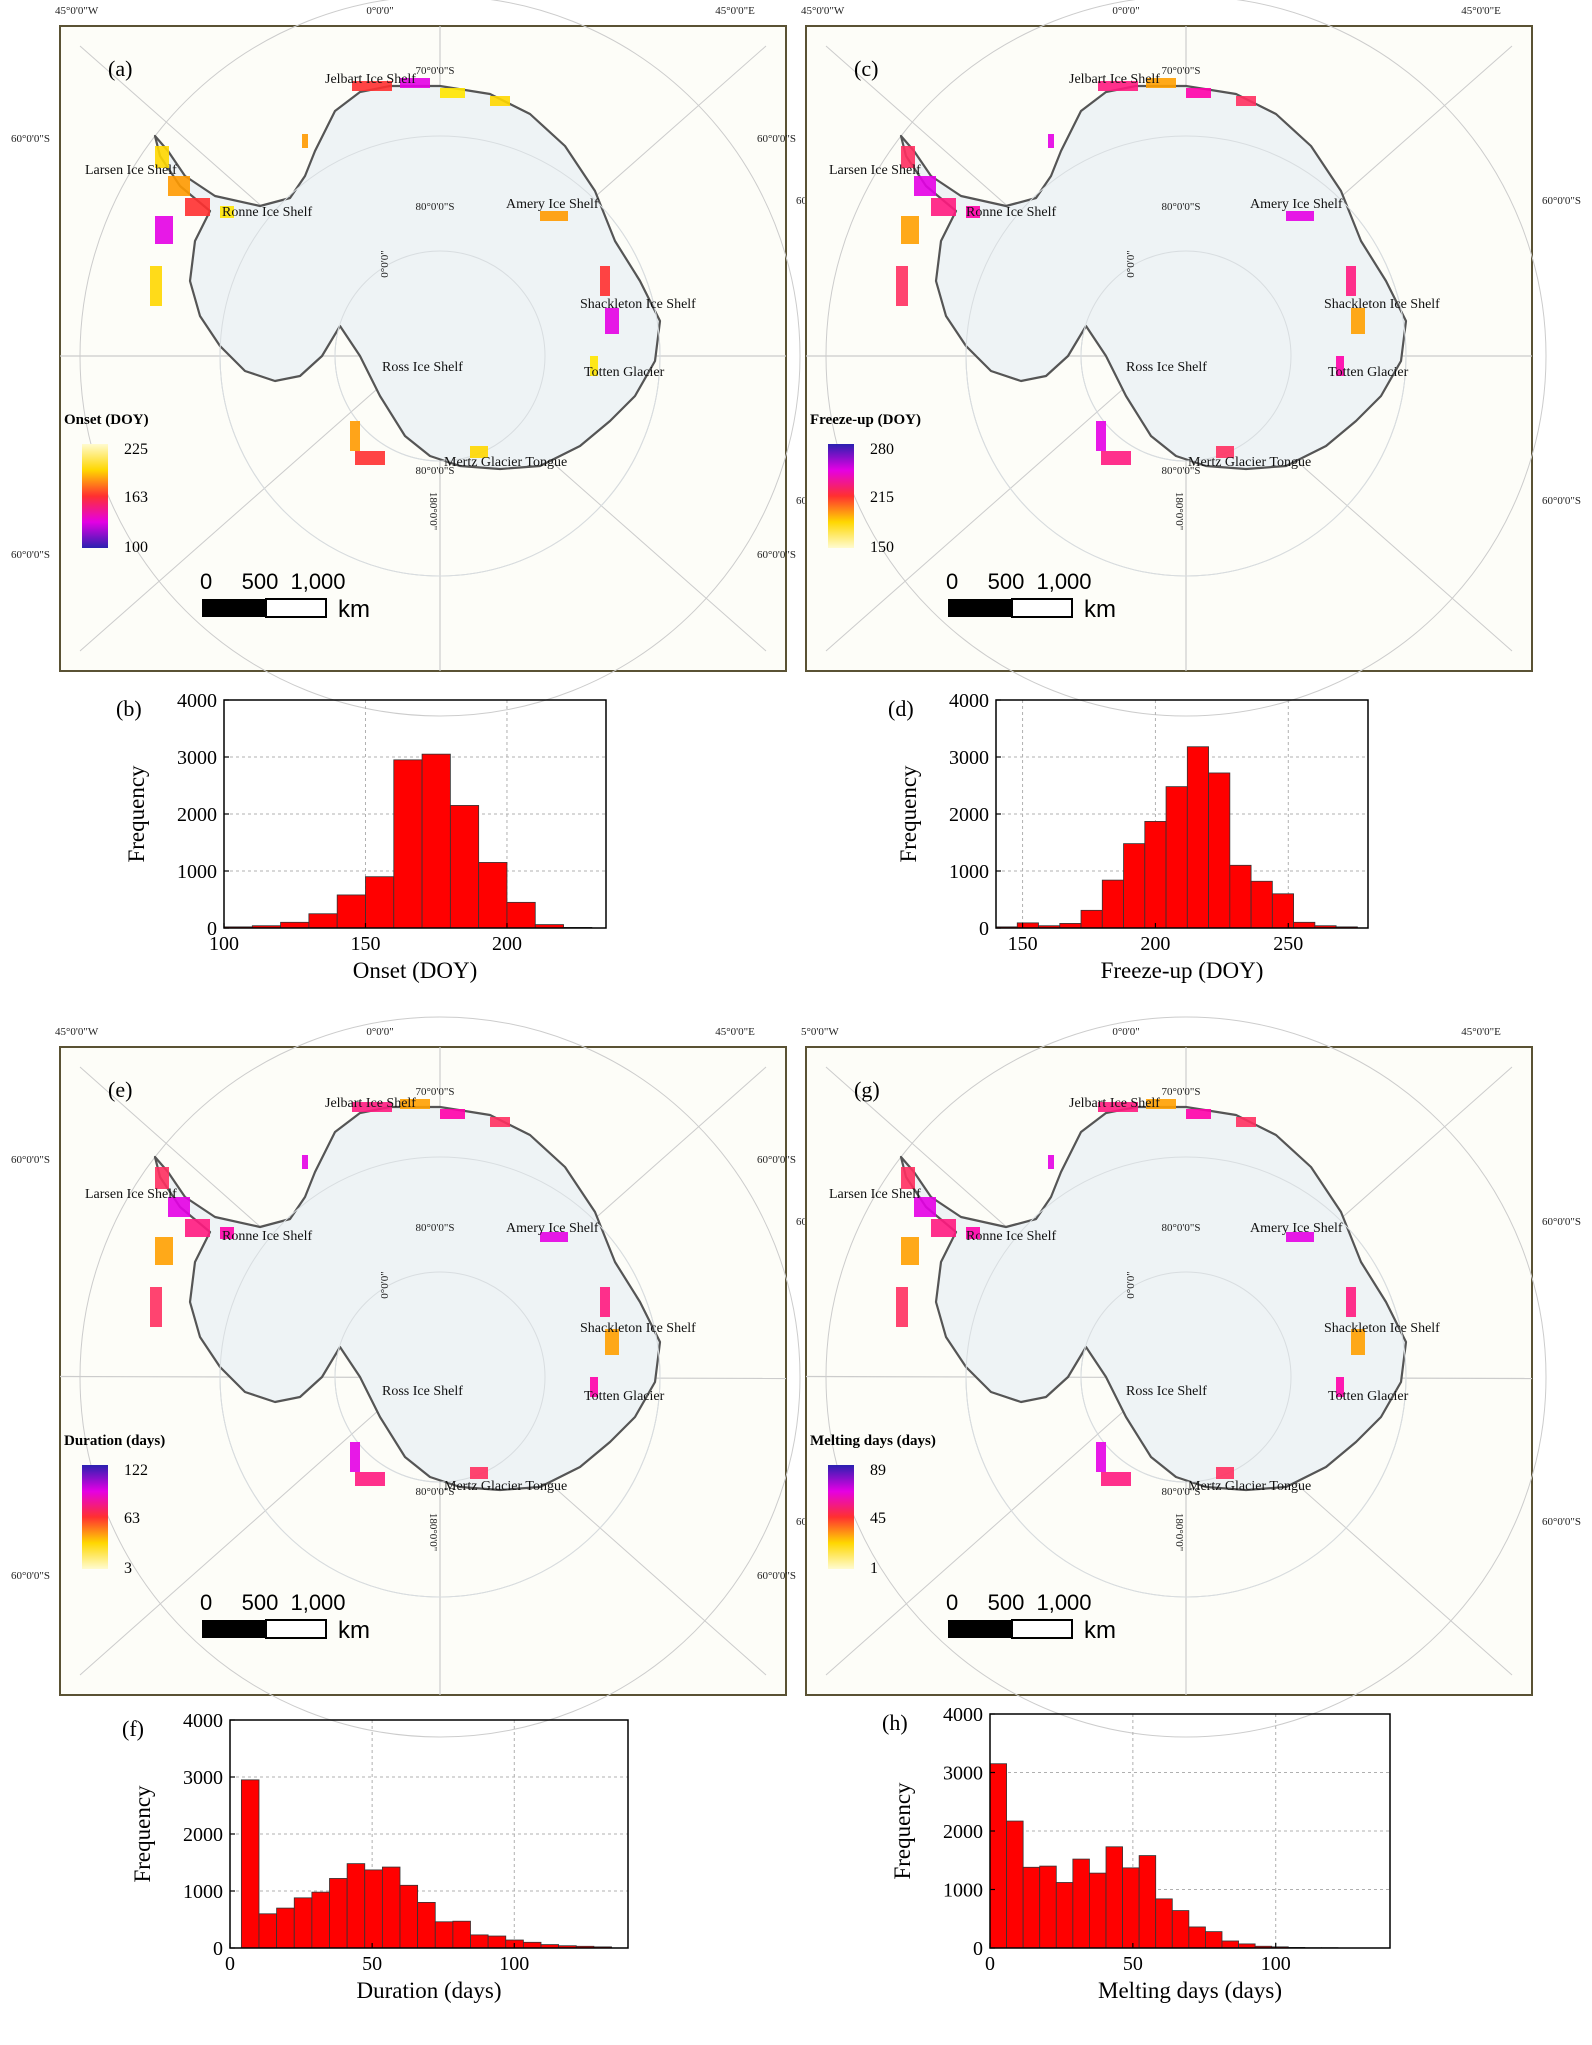 The width and height of the screenshot is (1592, 2045). What do you see at coordinates (197, 815) in the screenshot?
I see `y-tick-label: 2000` at bounding box center [197, 815].